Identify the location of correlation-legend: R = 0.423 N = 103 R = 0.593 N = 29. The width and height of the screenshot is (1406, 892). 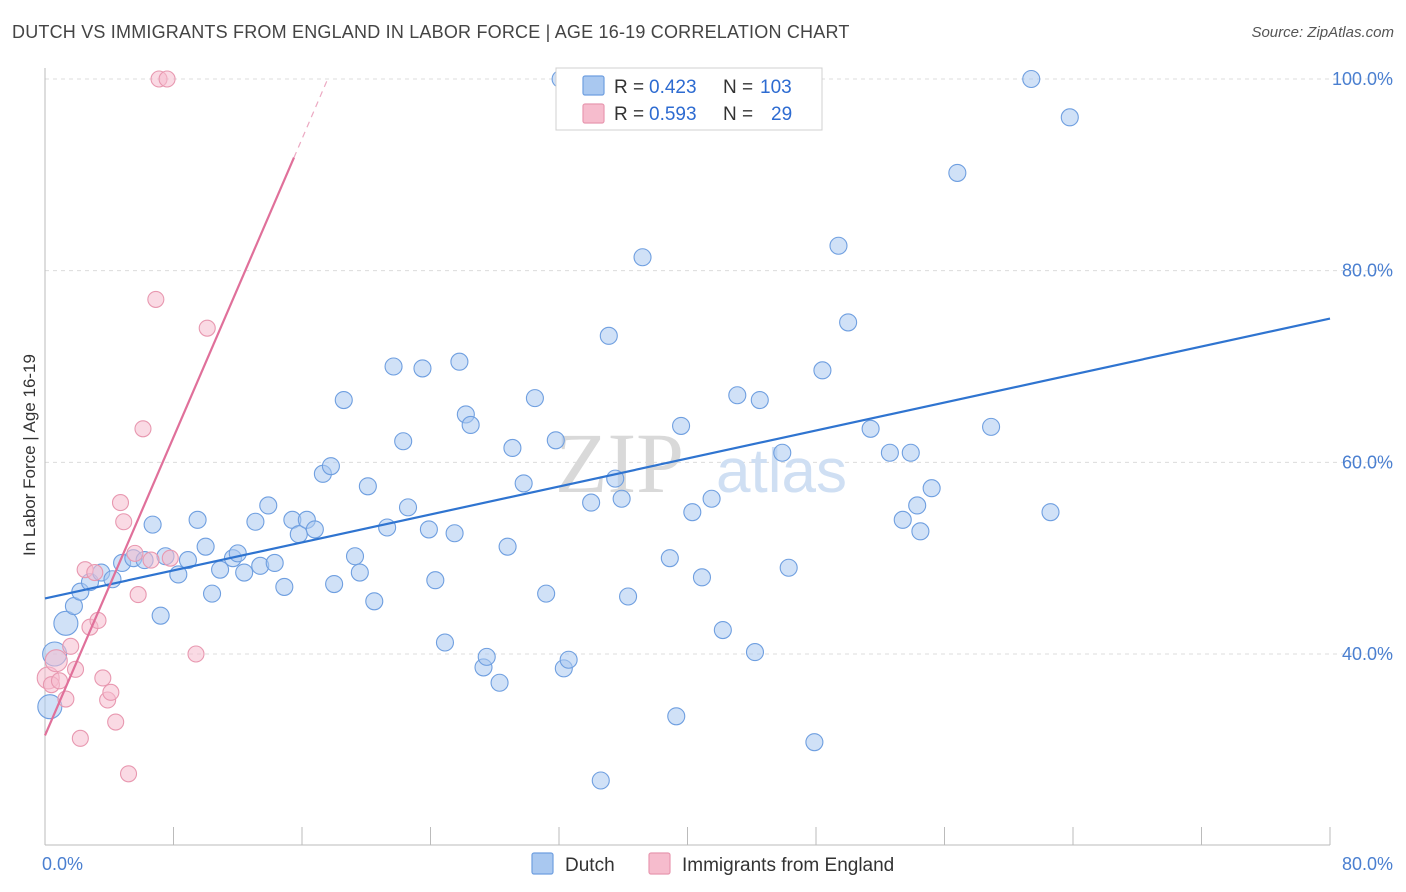
(689, 99).